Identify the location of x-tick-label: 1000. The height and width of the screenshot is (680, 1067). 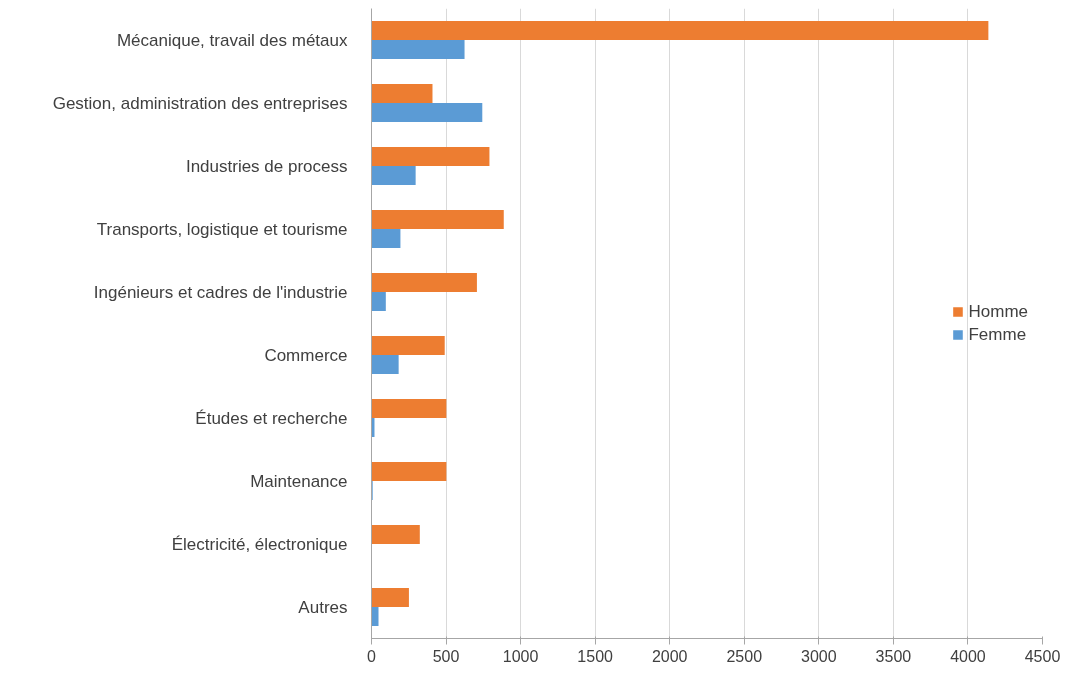
(520, 656).